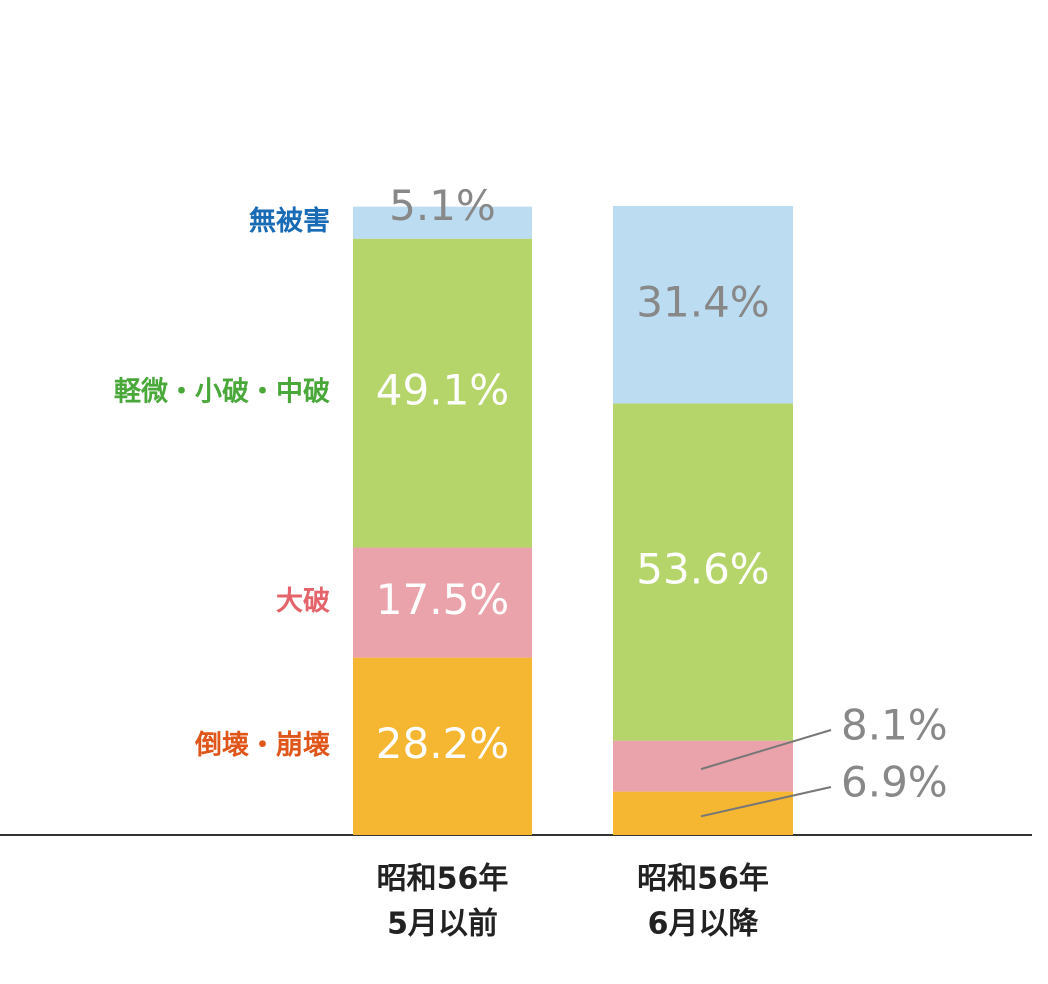  I want to click on value-label: 53.6%, so click(702, 569).